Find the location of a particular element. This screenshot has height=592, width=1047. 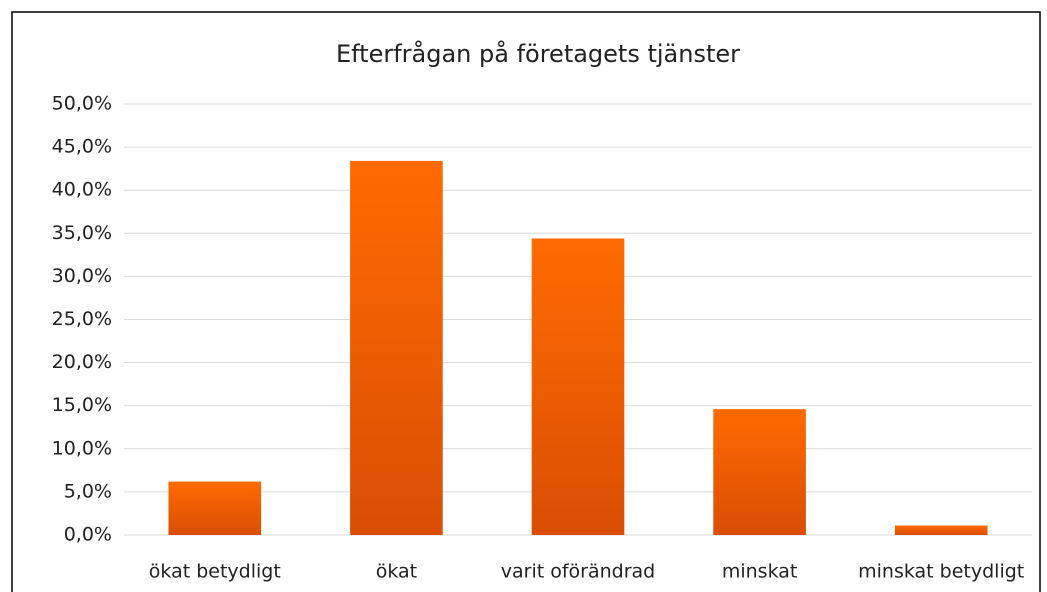

y-tick-label: 50,0% is located at coordinates (82, 104).